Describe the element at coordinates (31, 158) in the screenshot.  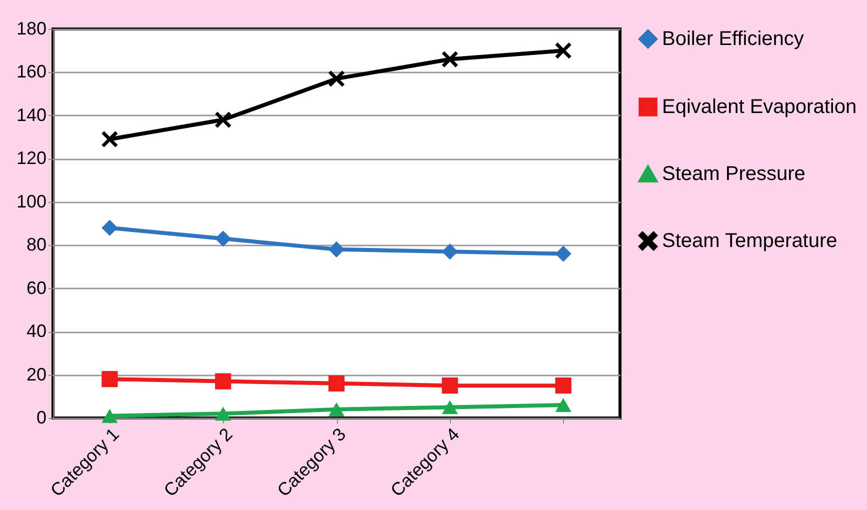
I see `y-tick-label: 120` at that location.